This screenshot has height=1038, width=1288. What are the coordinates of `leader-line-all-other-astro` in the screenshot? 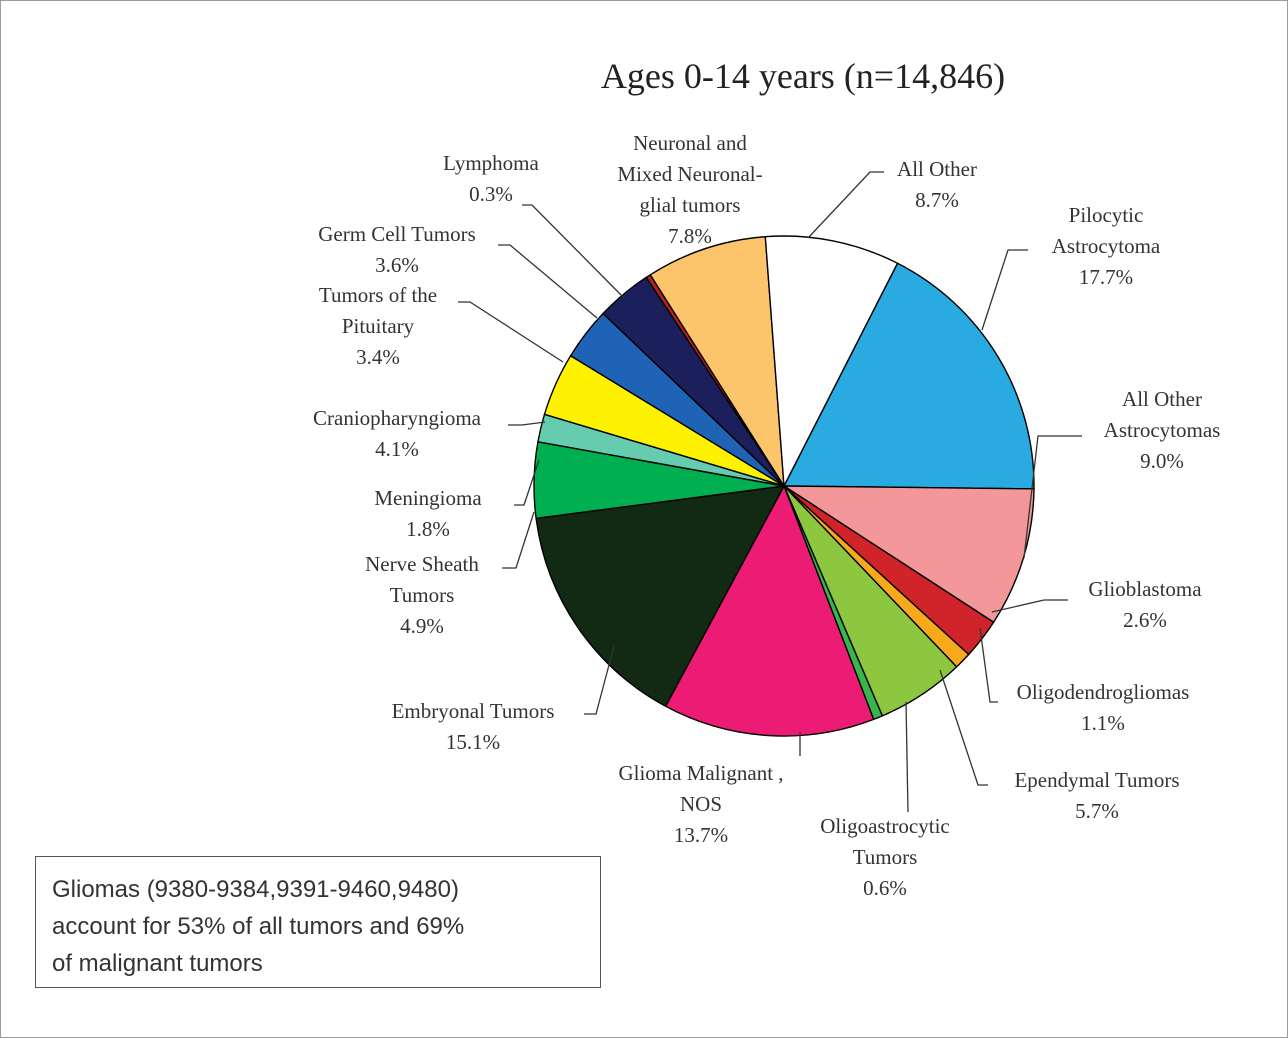 It's located at (1052, 497).